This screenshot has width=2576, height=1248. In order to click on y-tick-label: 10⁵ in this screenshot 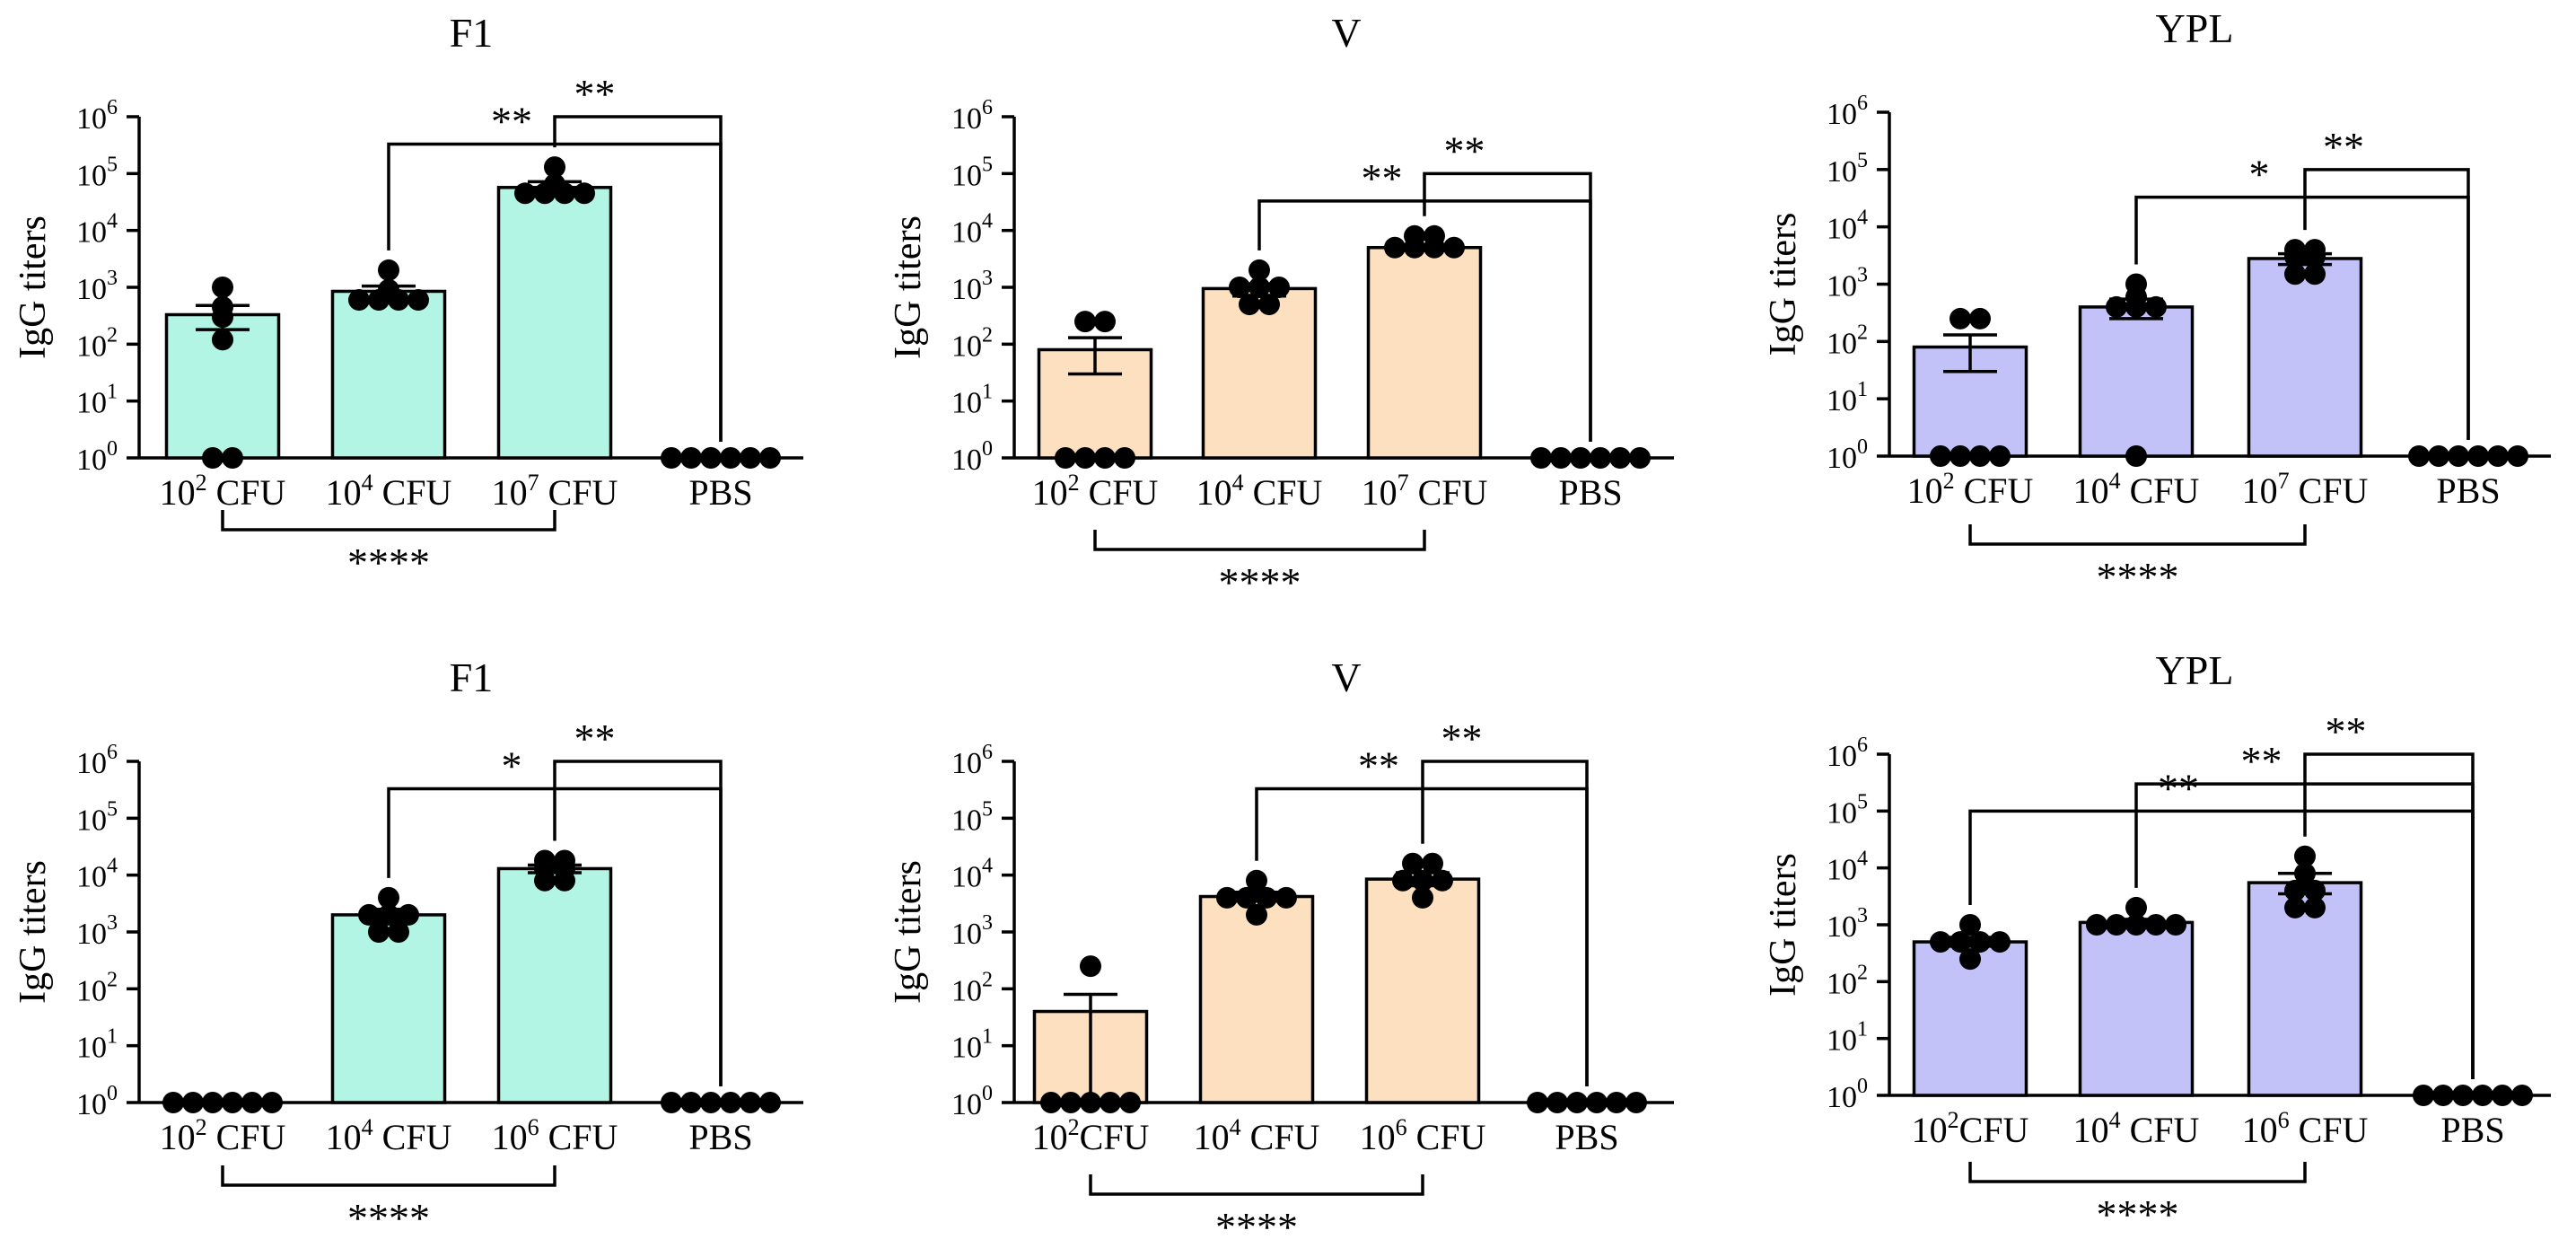, I will do `click(972, 817)`.